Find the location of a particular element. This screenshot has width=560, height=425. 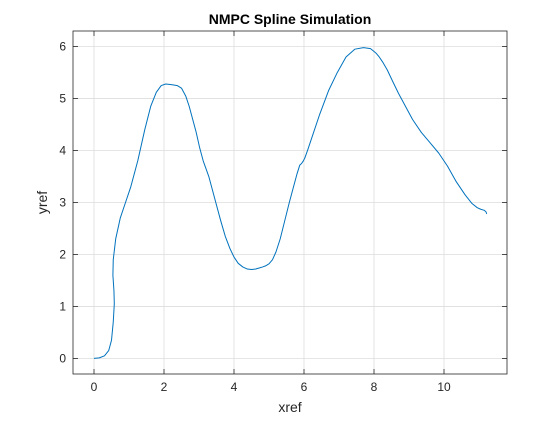

y-tick-label: 0 is located at coordinates (62, 358).